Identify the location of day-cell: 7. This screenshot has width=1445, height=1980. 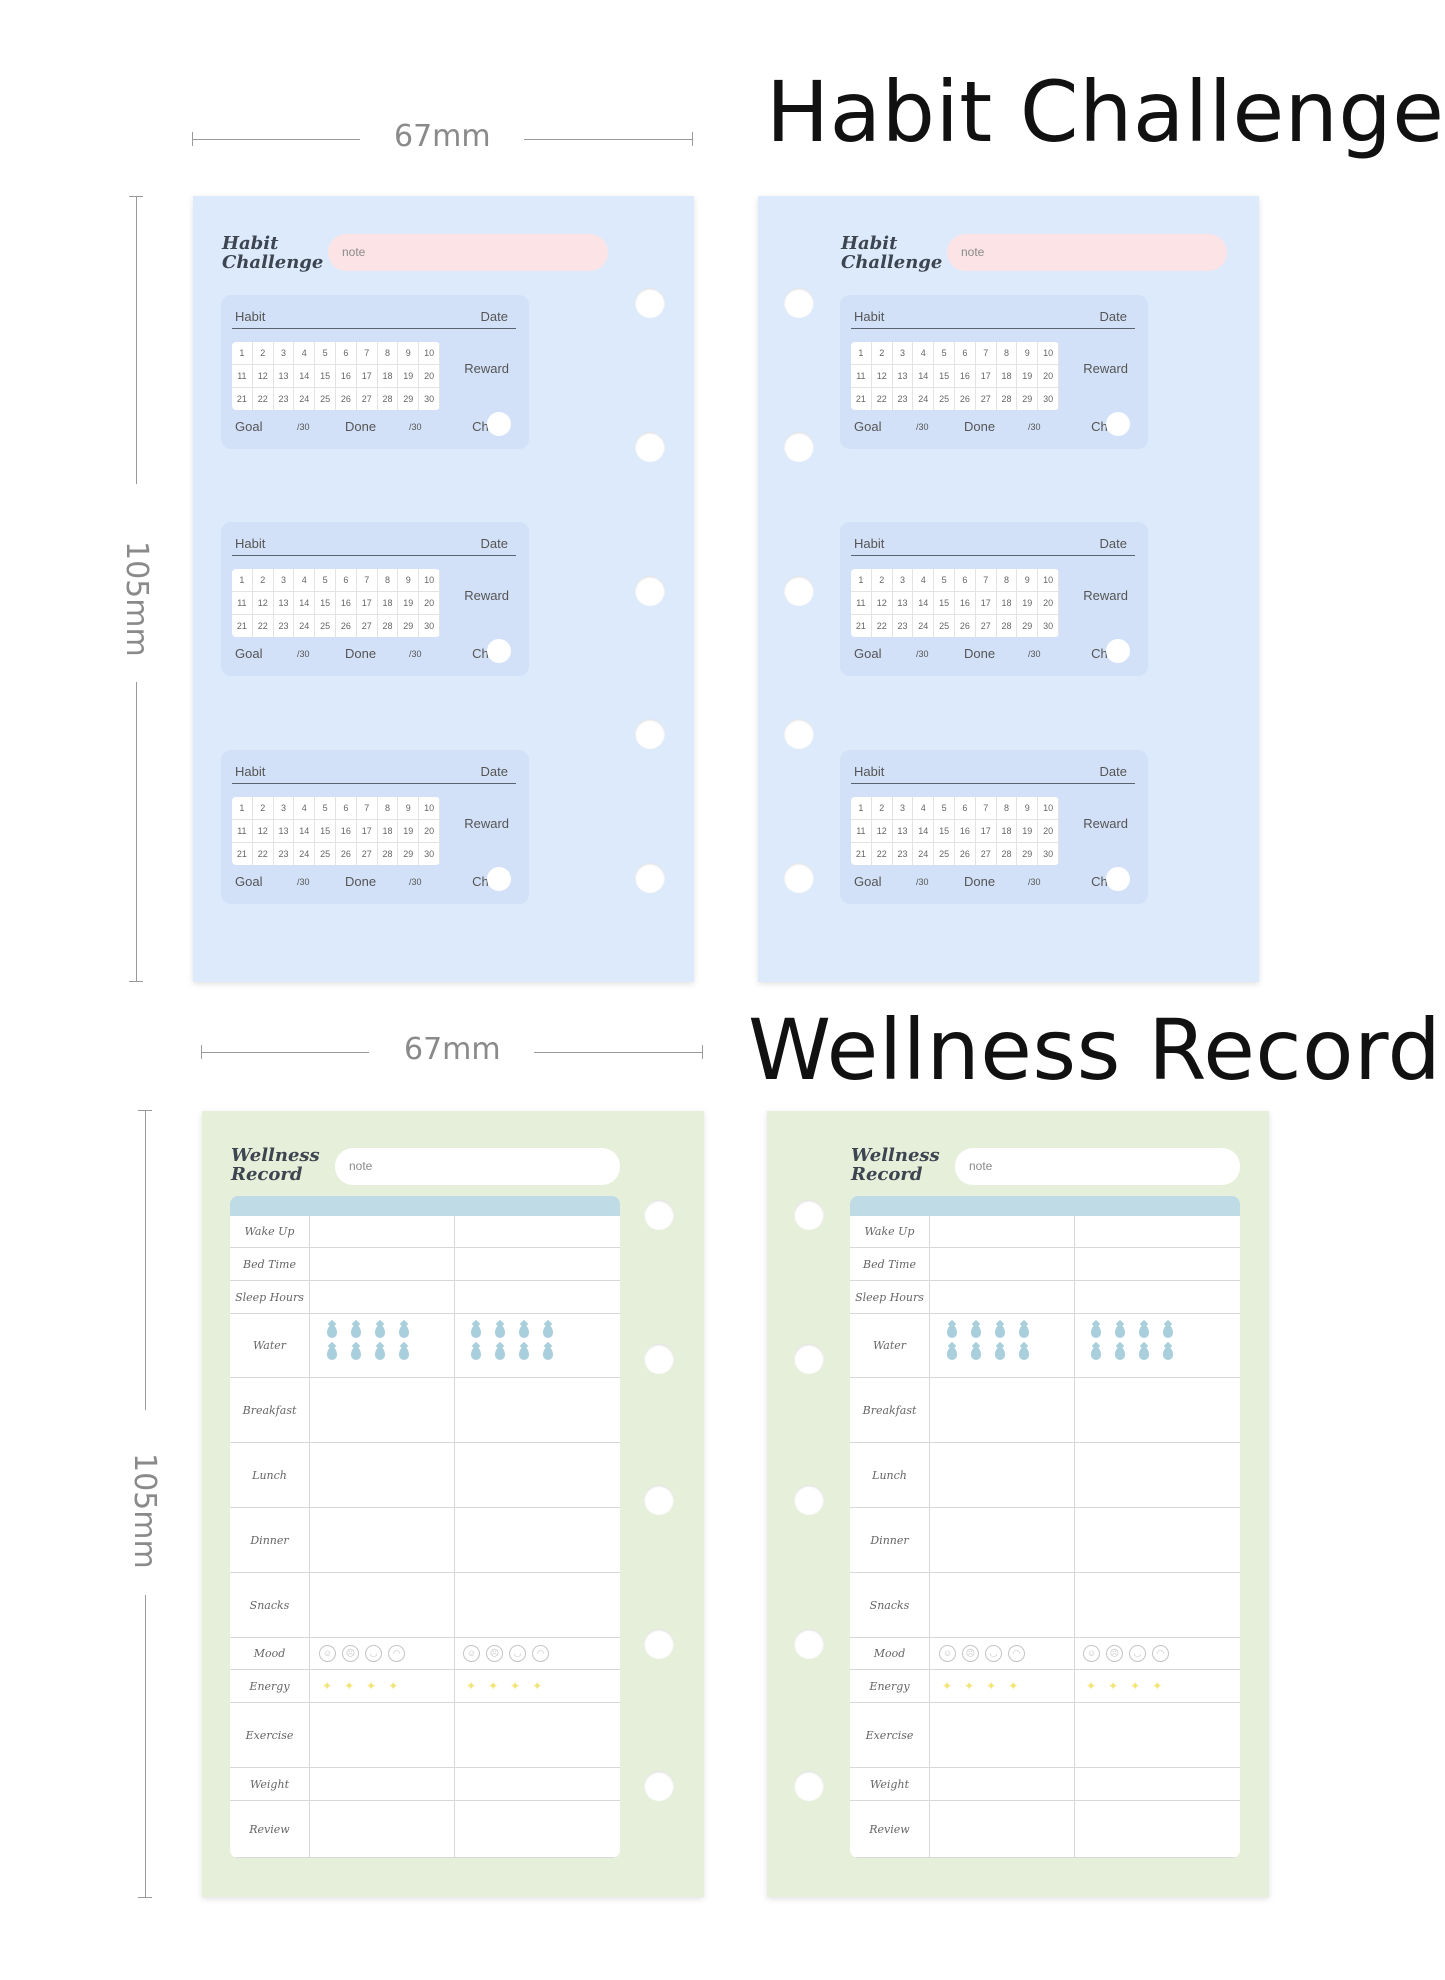
(986, 808).